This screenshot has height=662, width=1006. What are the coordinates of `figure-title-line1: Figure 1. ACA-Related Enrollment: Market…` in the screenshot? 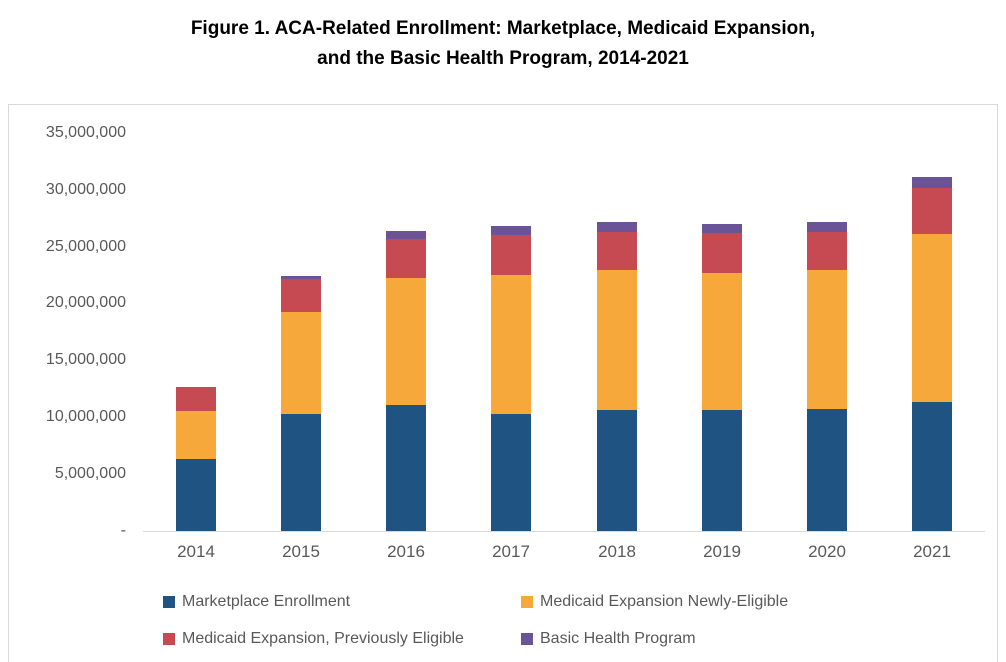 It's located at (503, 28).